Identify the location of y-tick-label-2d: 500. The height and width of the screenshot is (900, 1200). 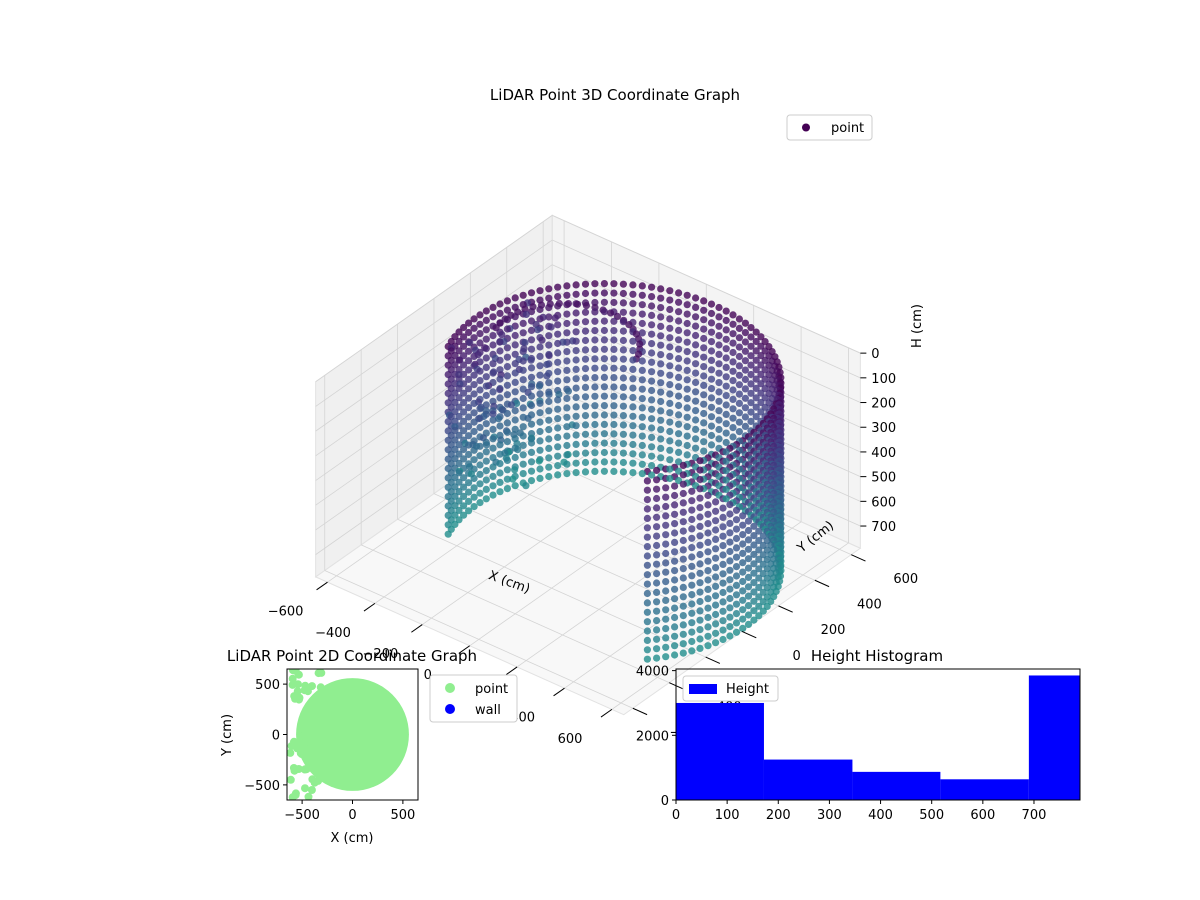
(267, 685).